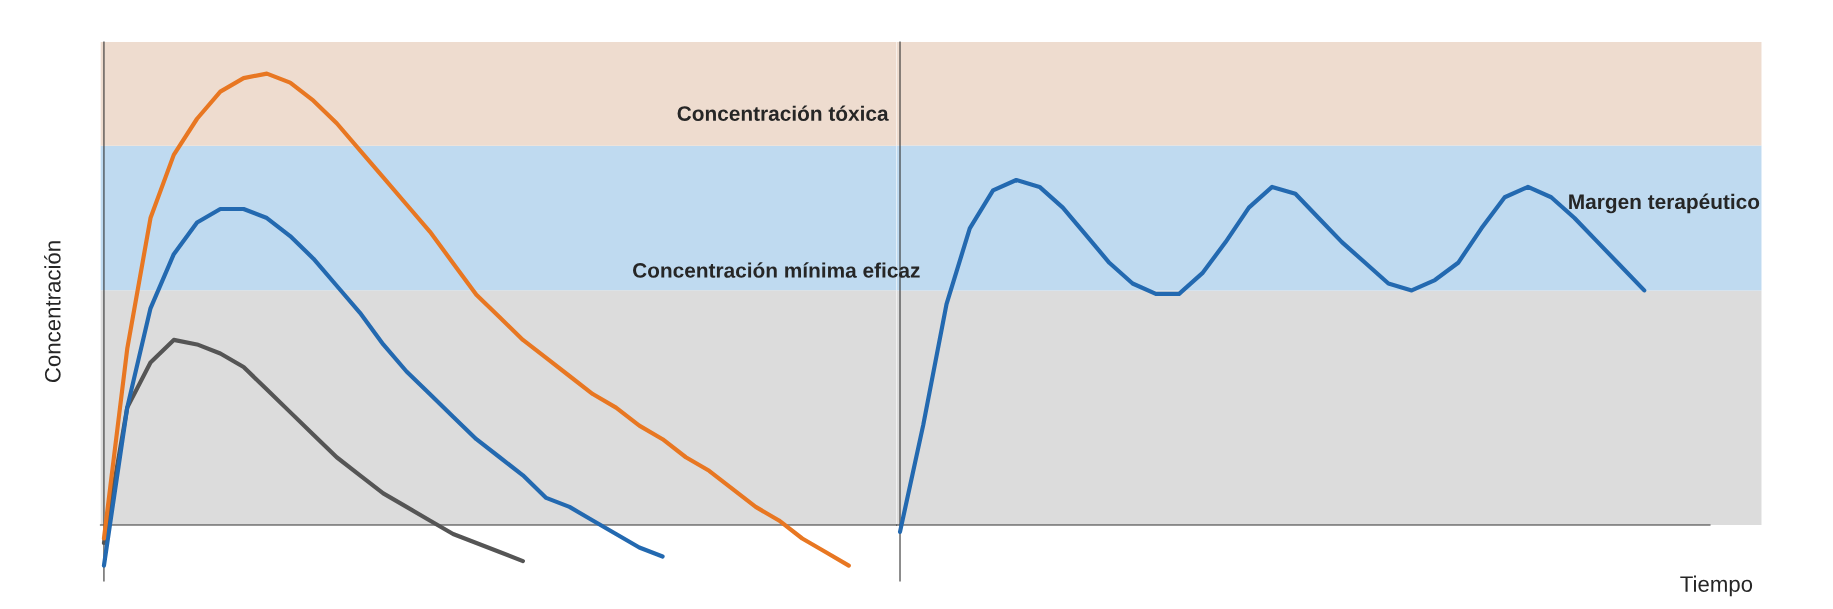  I want to click on band-label: Concentración tóxica, so click(783, 113).